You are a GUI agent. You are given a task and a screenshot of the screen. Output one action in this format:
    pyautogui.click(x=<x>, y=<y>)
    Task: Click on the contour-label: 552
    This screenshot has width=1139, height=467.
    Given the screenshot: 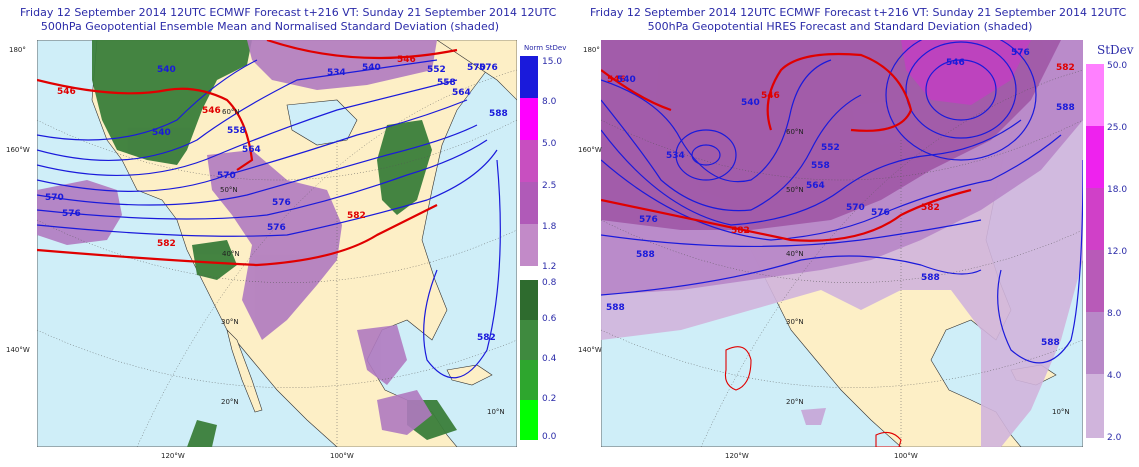 What is the action you would take?
    pyautogui.click(x=436, y=70)
    